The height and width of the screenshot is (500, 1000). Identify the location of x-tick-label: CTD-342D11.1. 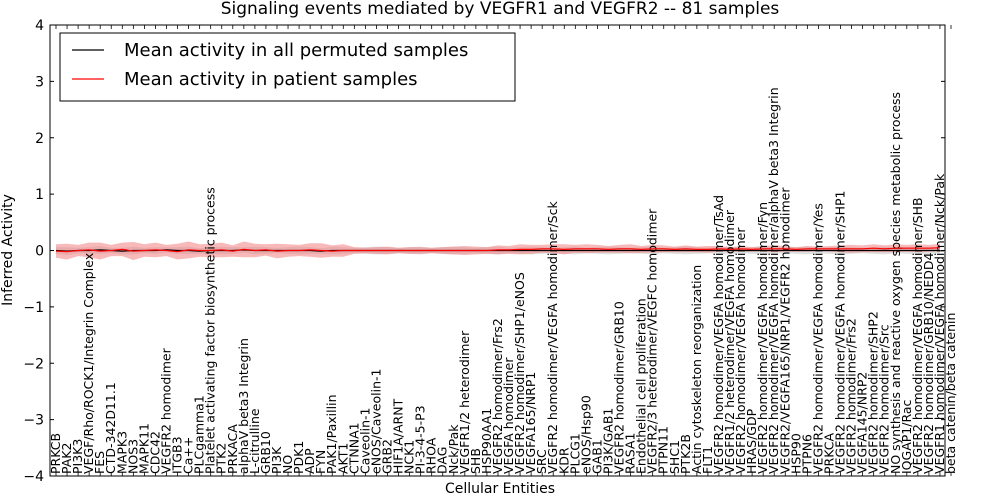
(110, 428).